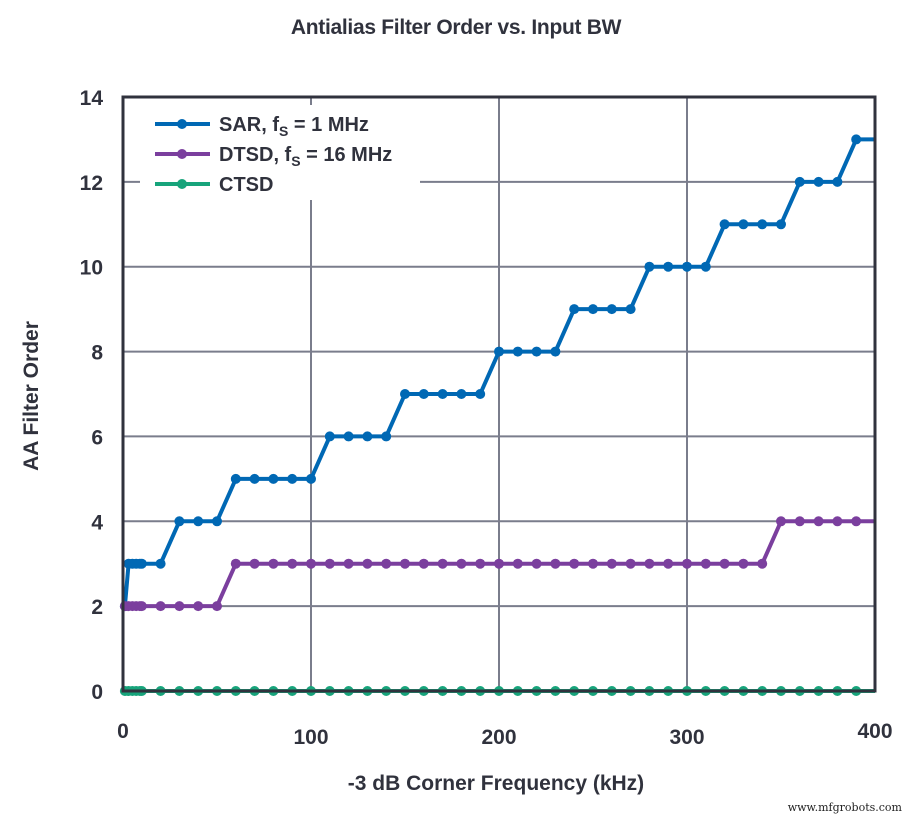 The image size is (912, 820). What do you see at coordinates (97, 692) in the screenshot?
I see `y-tick-label: 0` at bounding box center [97, 692].